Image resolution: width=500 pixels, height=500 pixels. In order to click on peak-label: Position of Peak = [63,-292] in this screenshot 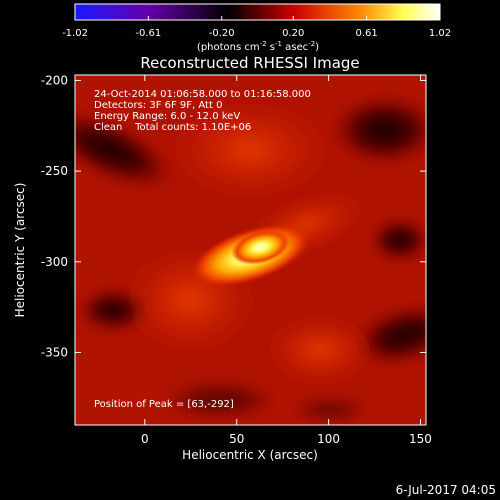, I will do `click(164, 404)`.